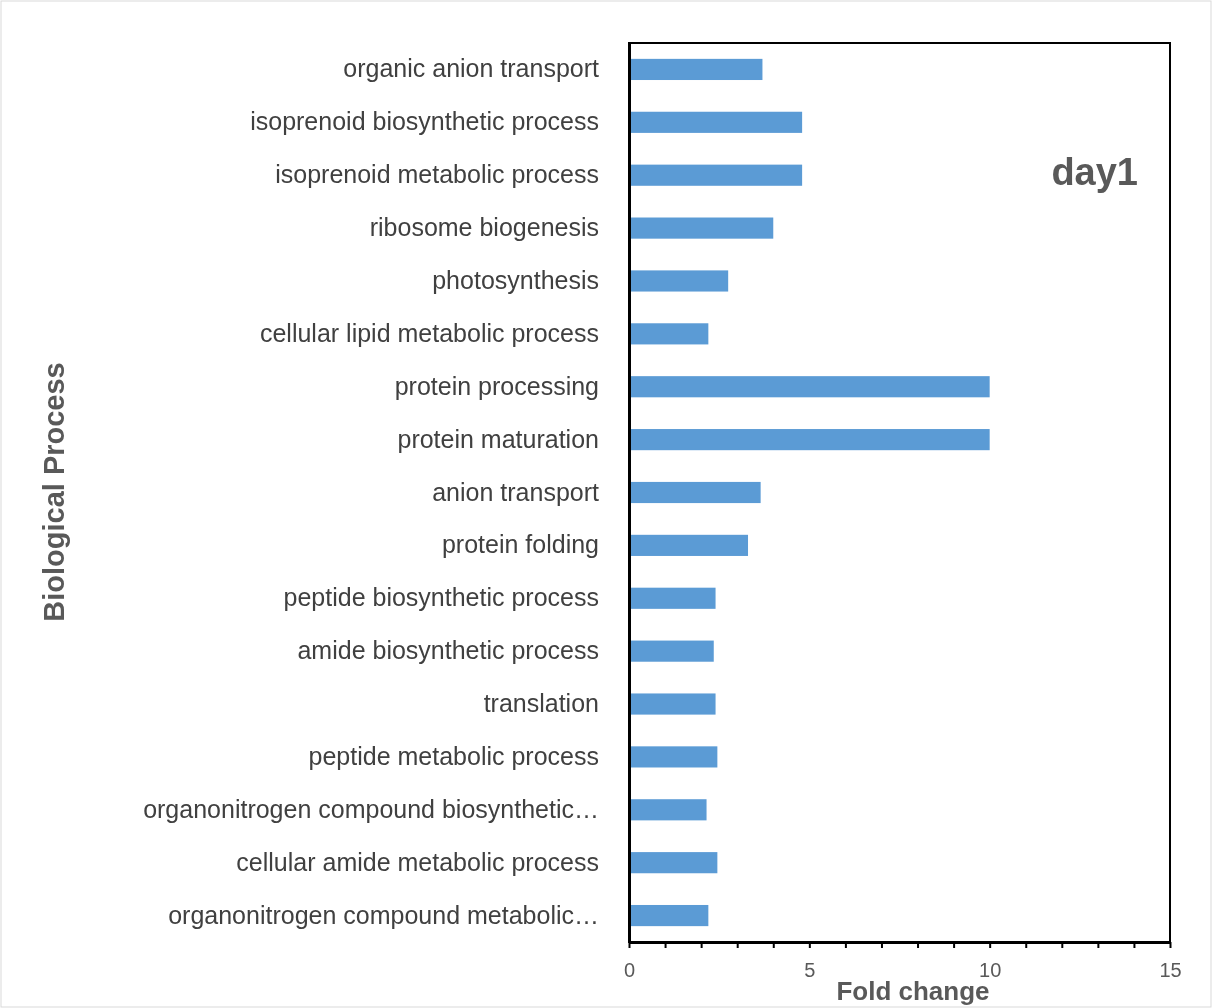 Image resolution: width=1212 pixels, height=1008 pixels. What do you see at coordinates (541, 703) in the screenshot?
I see `y-tick-label: translation` at bounding box center [541, 703].